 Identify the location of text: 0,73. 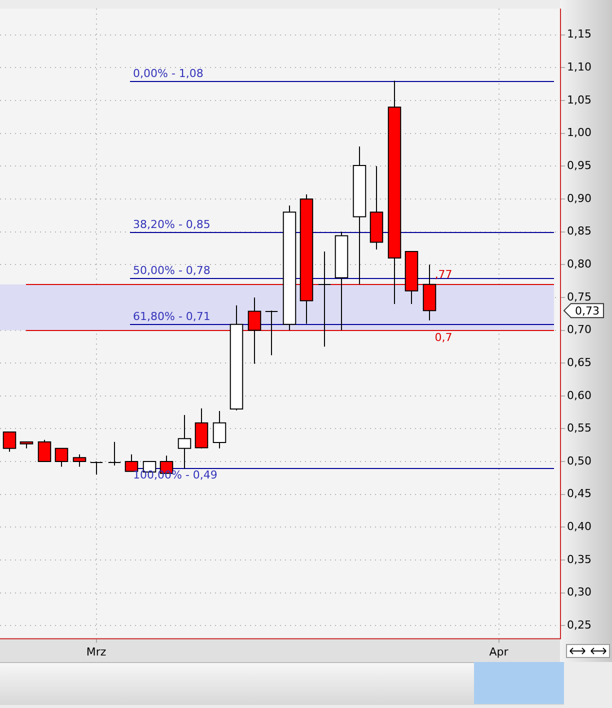
(587, 311).